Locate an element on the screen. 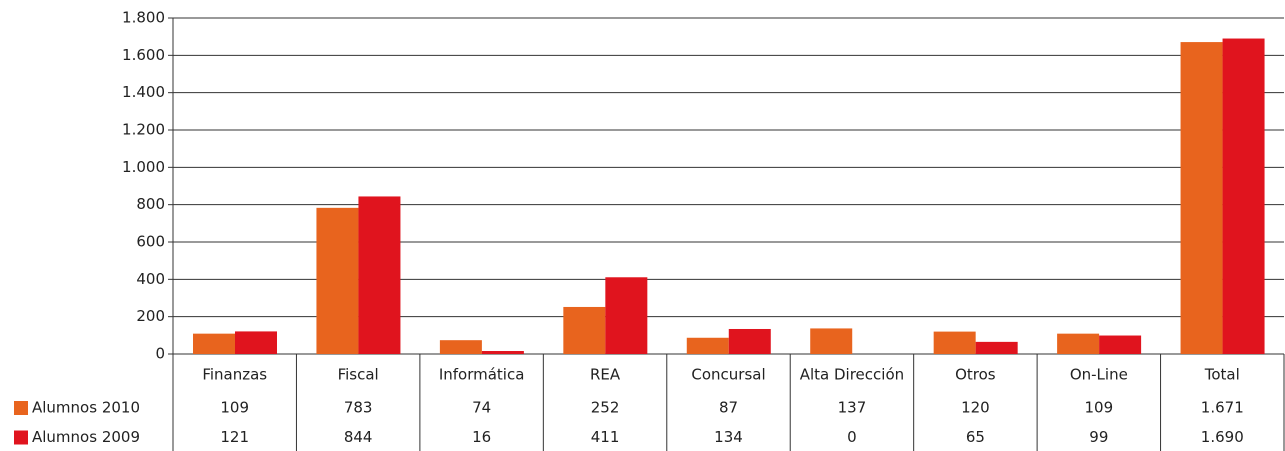 Image resolution: width=1285 pixels, height=451 pixels. x-tick-label: Informática is located at coordinates (482, 375).